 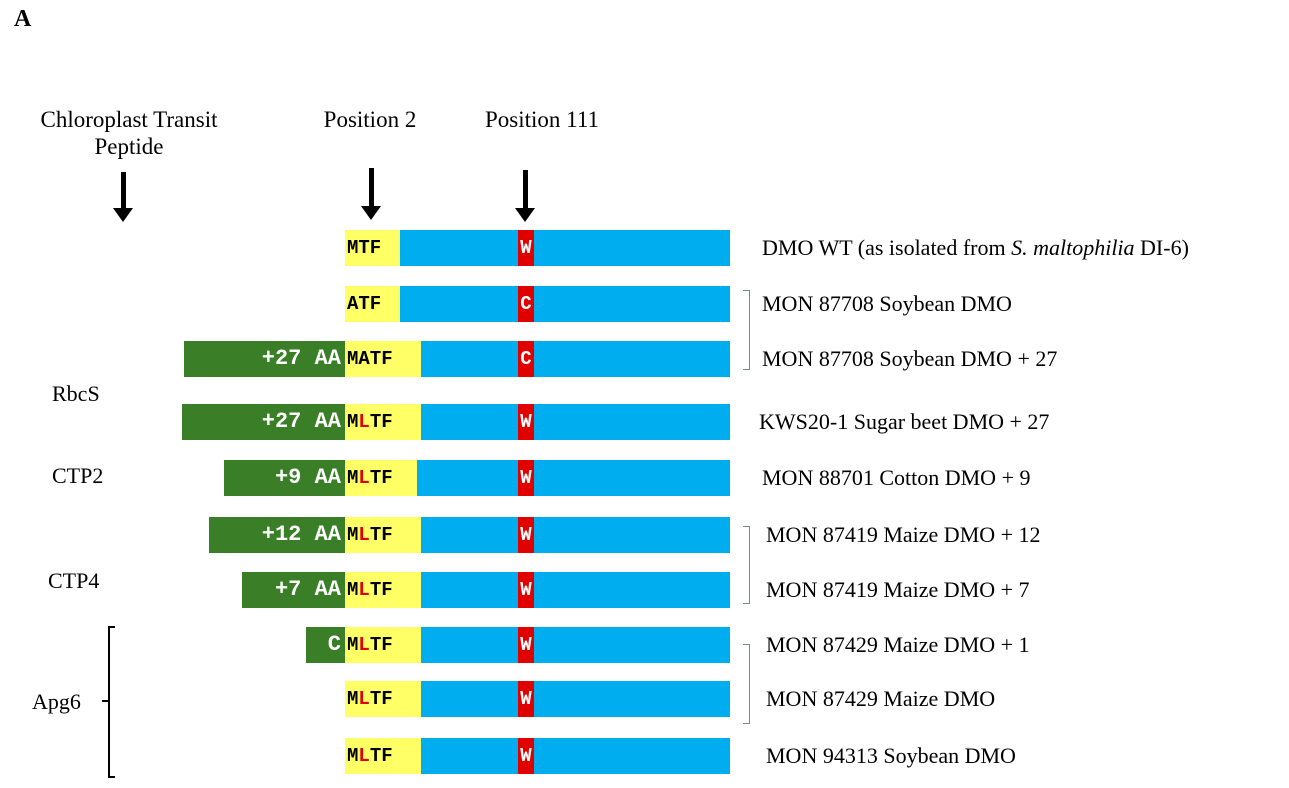 I want to click on construct-row: +7 AA MLTF W MON 87419 Maize DMO + 7, so click(x=644, y=590).